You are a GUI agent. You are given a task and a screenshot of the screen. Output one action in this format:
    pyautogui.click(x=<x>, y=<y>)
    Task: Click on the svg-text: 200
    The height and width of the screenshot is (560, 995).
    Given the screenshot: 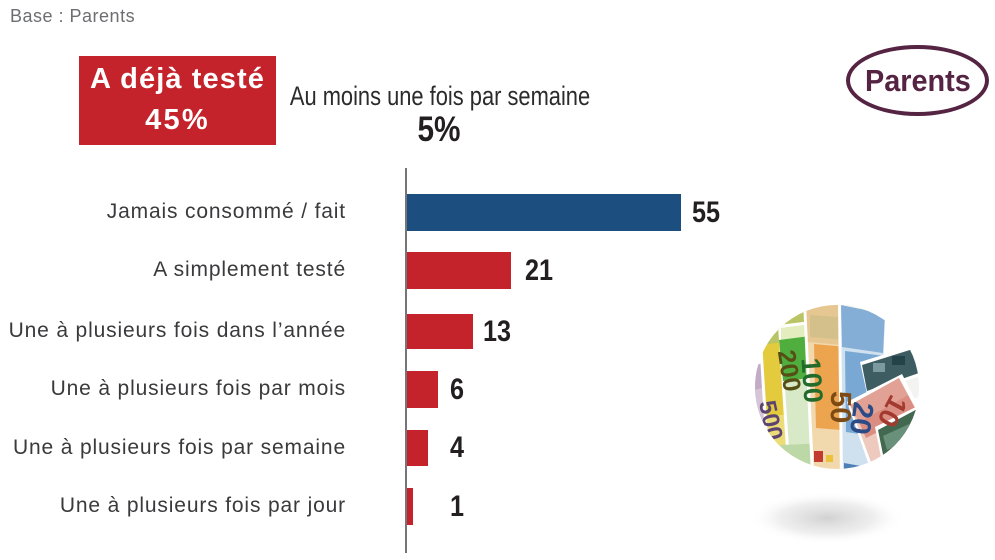 What is the action you would take?
    pyautogui.click(x=789, y=371)
    